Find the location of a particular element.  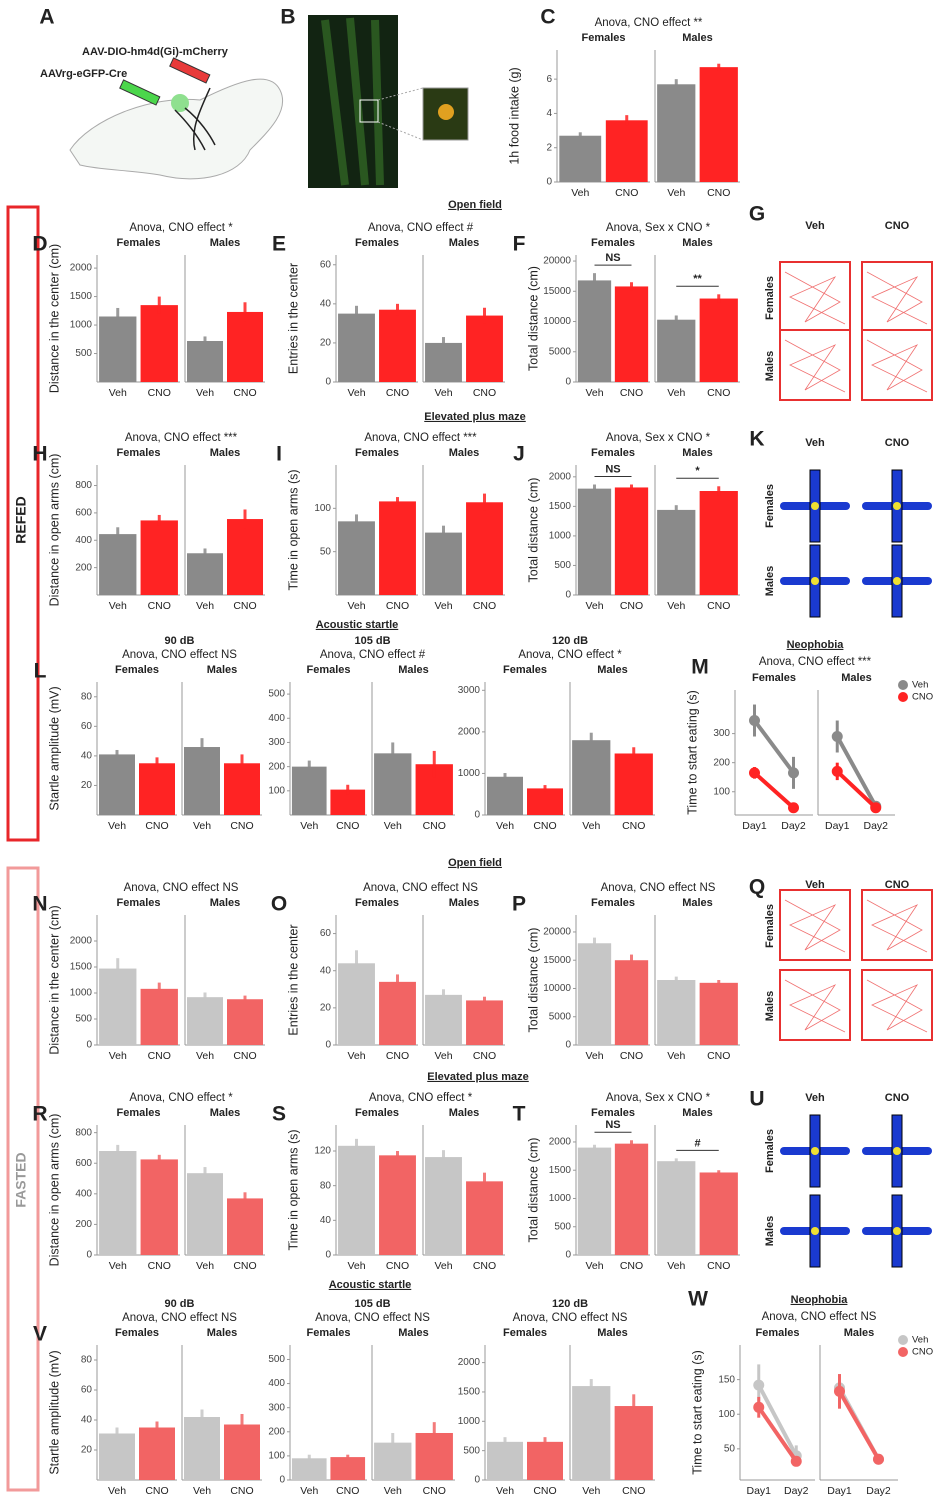

y-tick-label: 100 is located at coordinates (276, 1456).